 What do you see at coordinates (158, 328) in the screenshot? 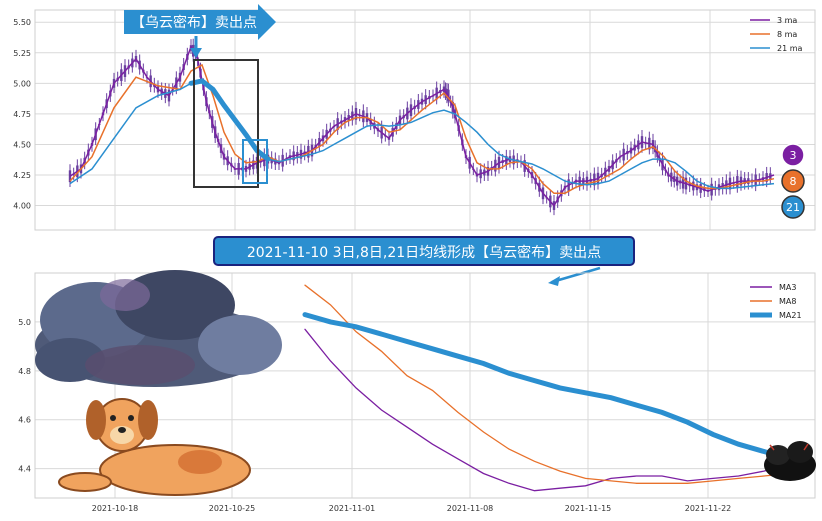
I see `dark-cloud-illustration` at bounding box center [158, 328].